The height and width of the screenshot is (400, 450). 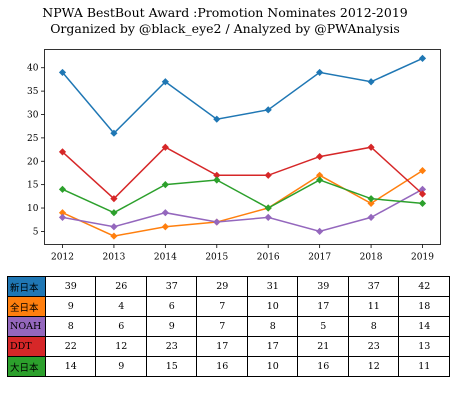 I want to click on table-row-label: NOAH, so click(x=26, y=326).